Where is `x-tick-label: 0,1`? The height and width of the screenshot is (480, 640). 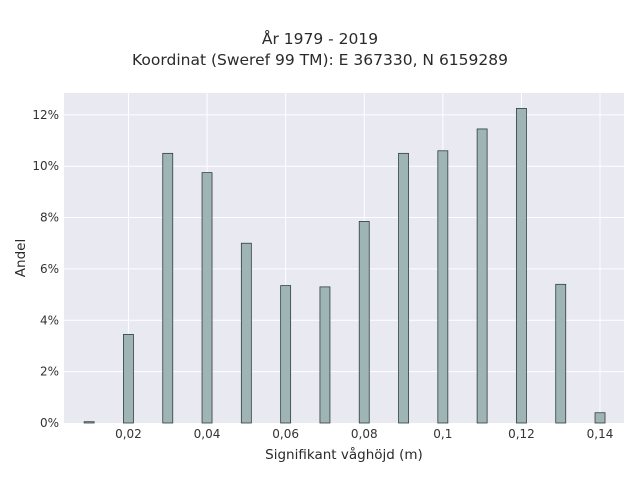
x-tick-label: 0,1 is located at coordinates (442, 434).